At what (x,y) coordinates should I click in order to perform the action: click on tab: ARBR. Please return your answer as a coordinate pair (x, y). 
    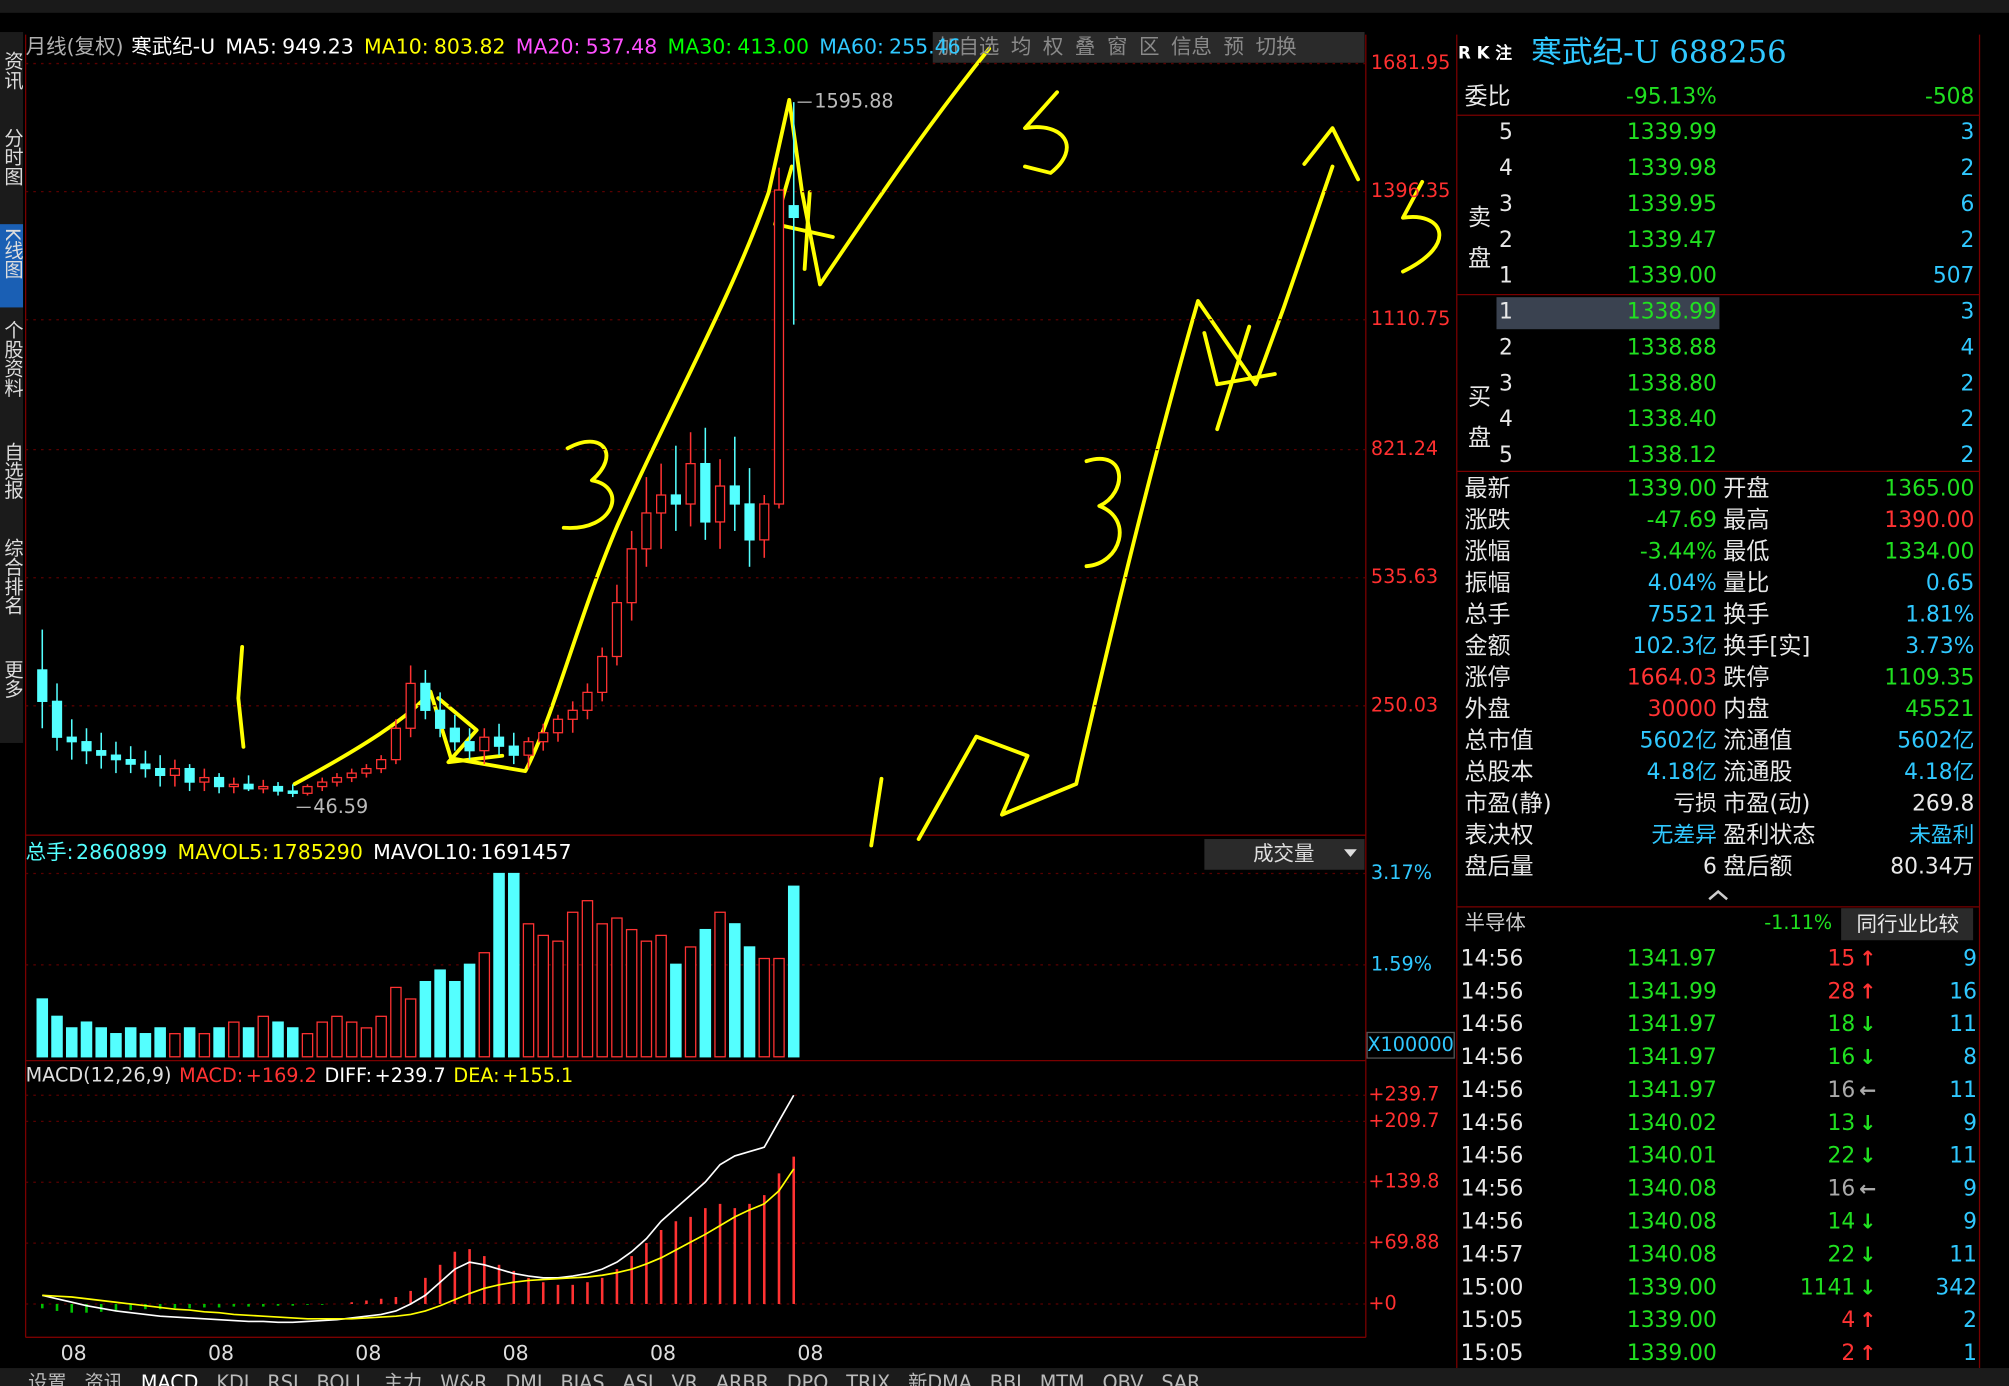
    Looking at the image, I should click on (742, 1378).